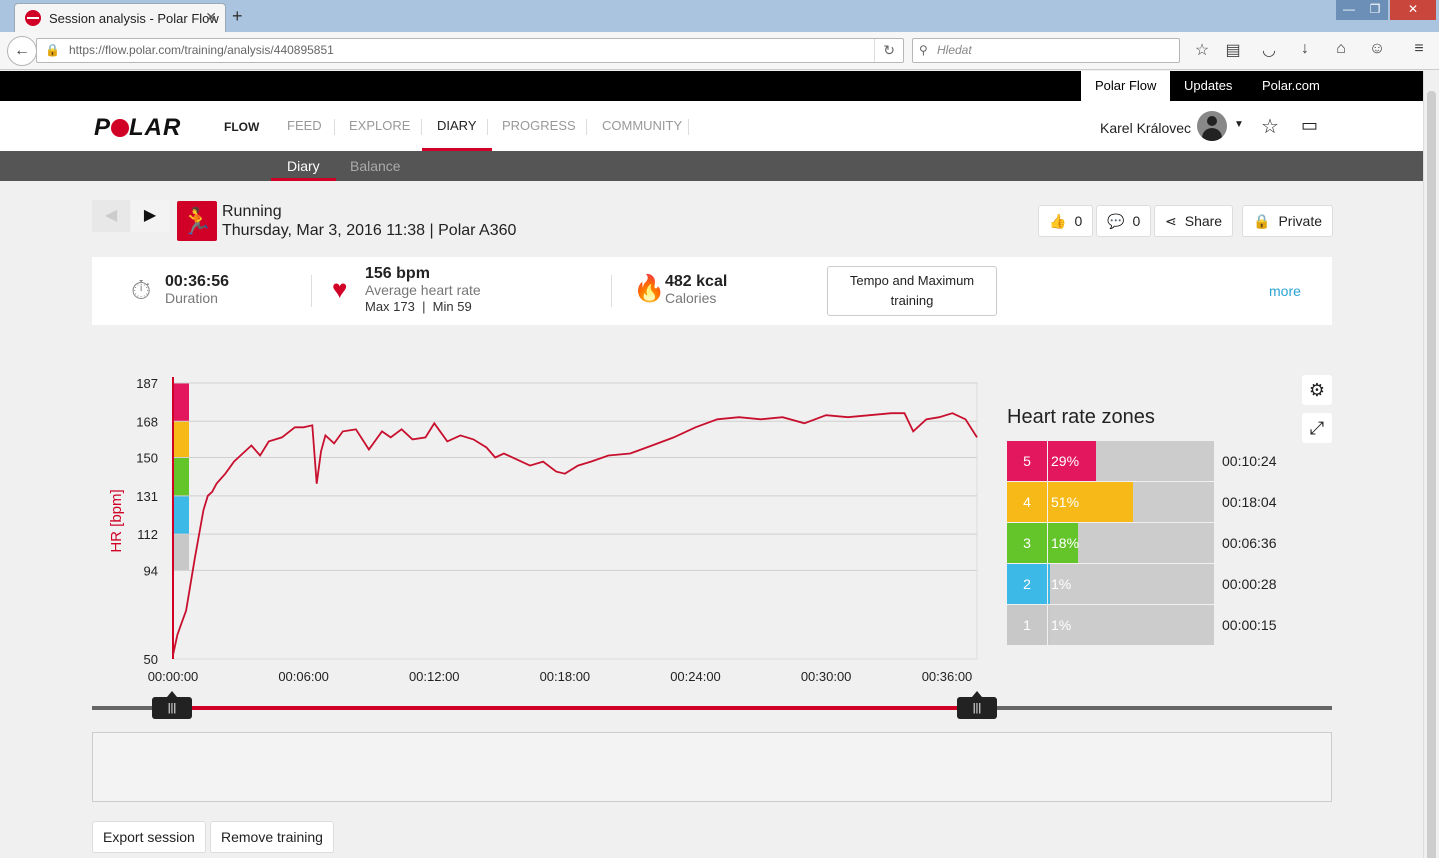 Image resolution: width=1439 pixels, height=858 pixels. I want to click on nav-feed: FEED, so click(304, 125).